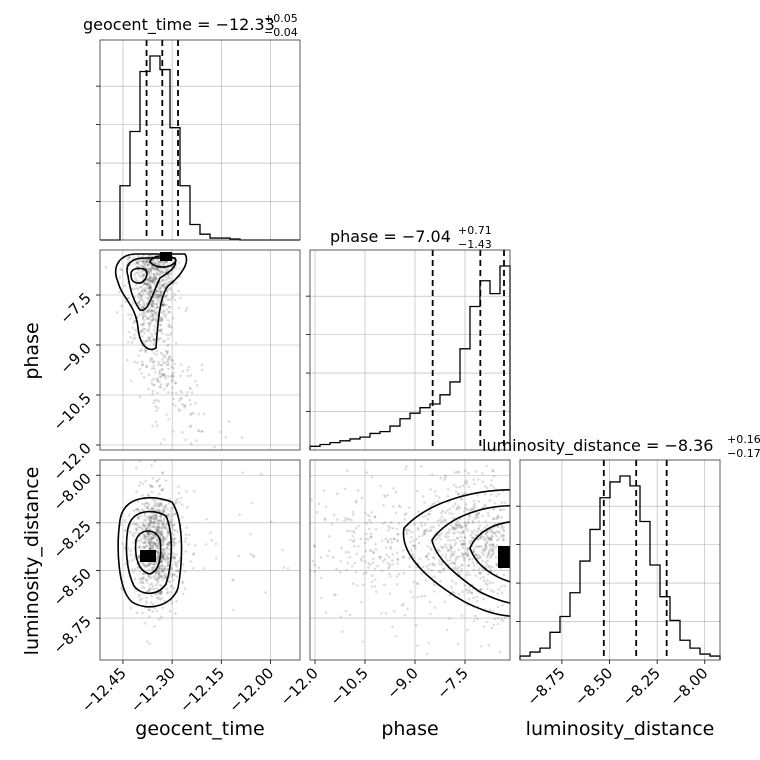 This screenshot has height=760, width=760. Describe the element at coordinates (149, 552) in the screenshot. I see `contour-mid-geocent-time-vs-luminosity-distance` at that location.